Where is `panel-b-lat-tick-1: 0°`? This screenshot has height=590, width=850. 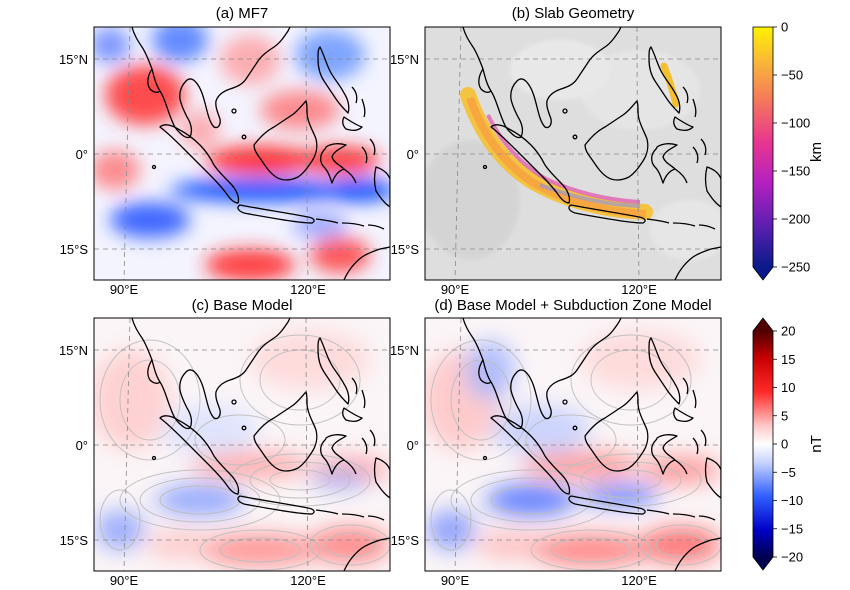 panel-b-lat-tick-1: 0° is located at coordinates (413, 154).